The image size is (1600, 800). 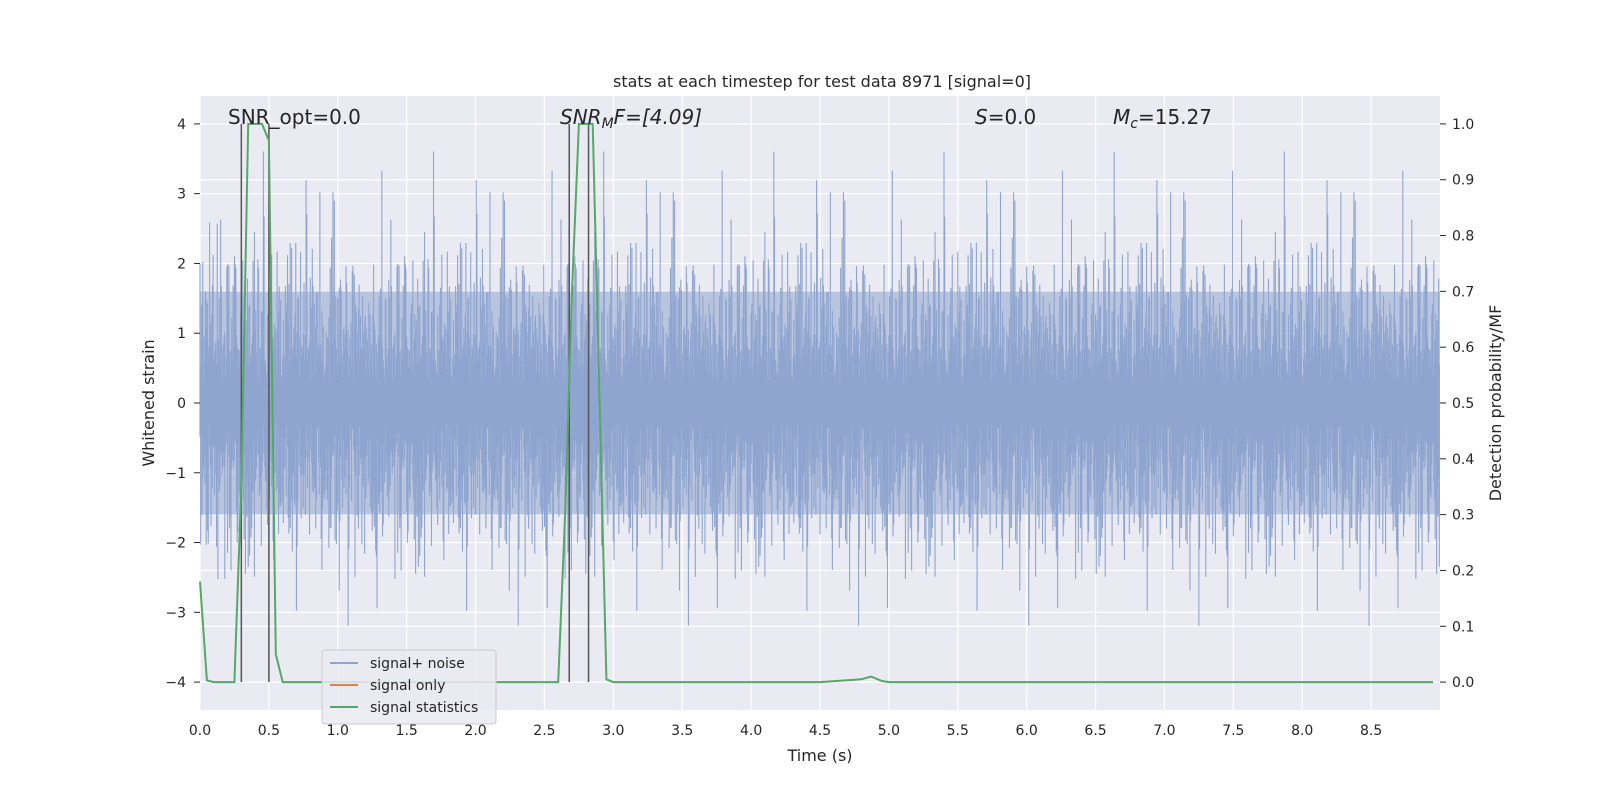 What do you see at coordinates (1463, 460) in the screenshot?
I see `y-right-tick-label: 0.4` at bounding box center [1463, 460].